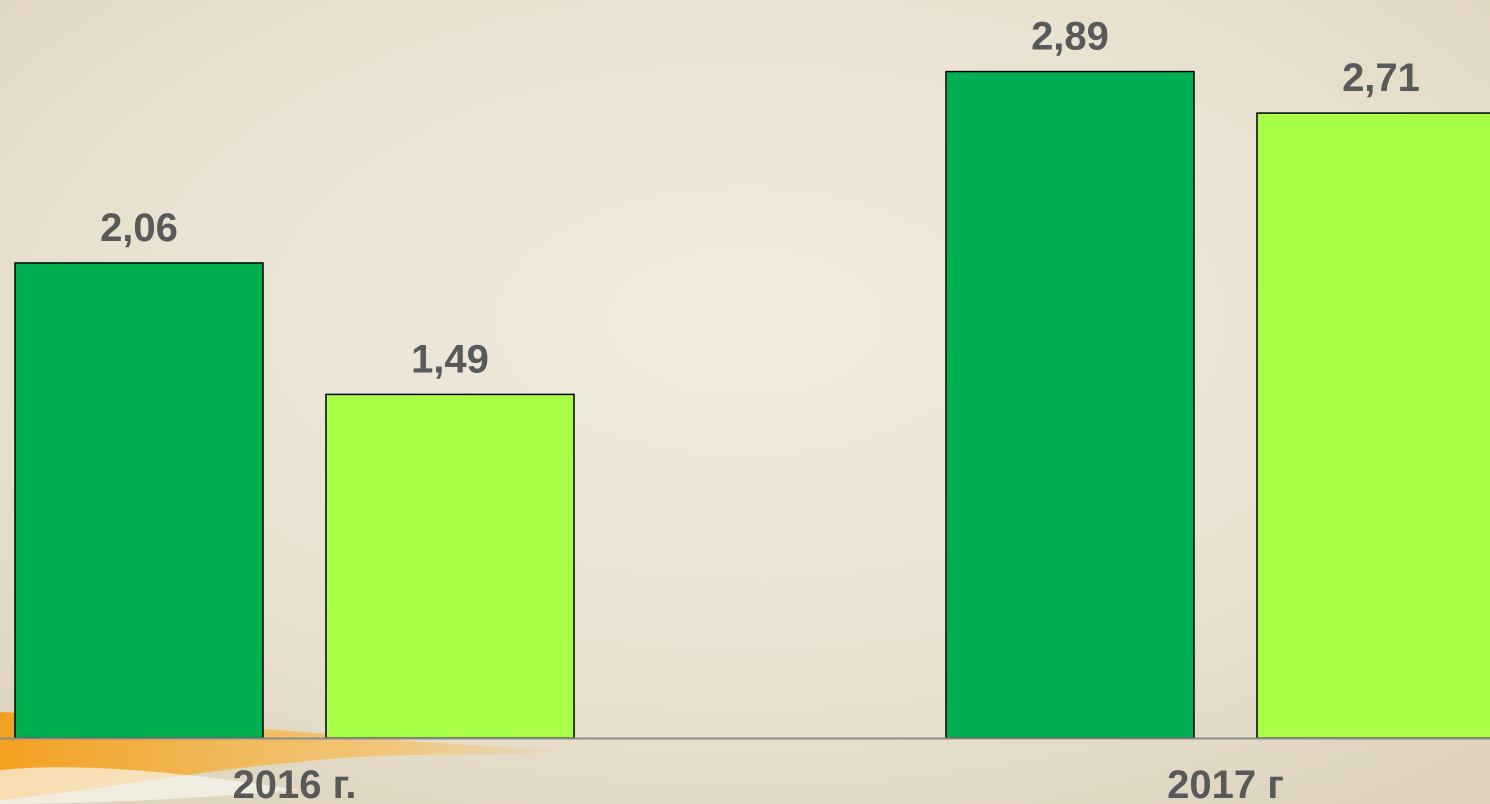  What do you see at coordinates (295, 783) in the screenshot?
I see `x-tick-label: 2016 г.` at bounding box center [295, 783].